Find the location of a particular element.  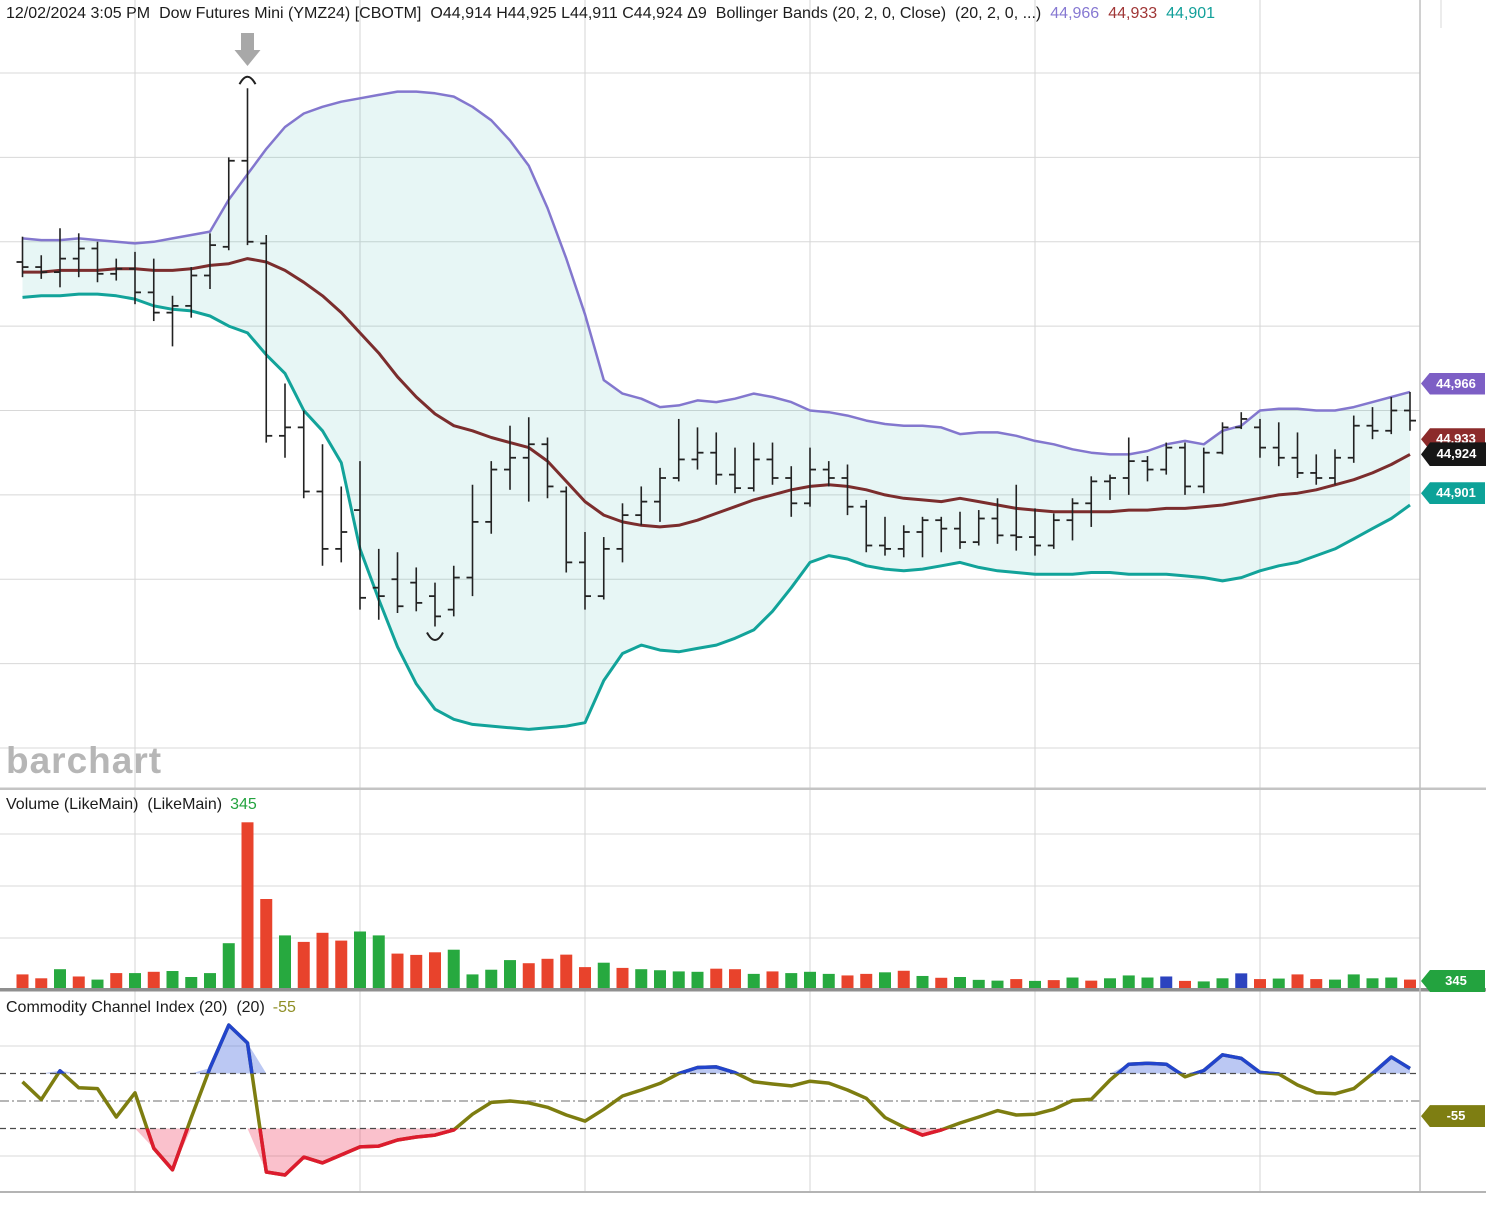

bb-upper-badge: 44,966 is located at coordinates (1453, 383).